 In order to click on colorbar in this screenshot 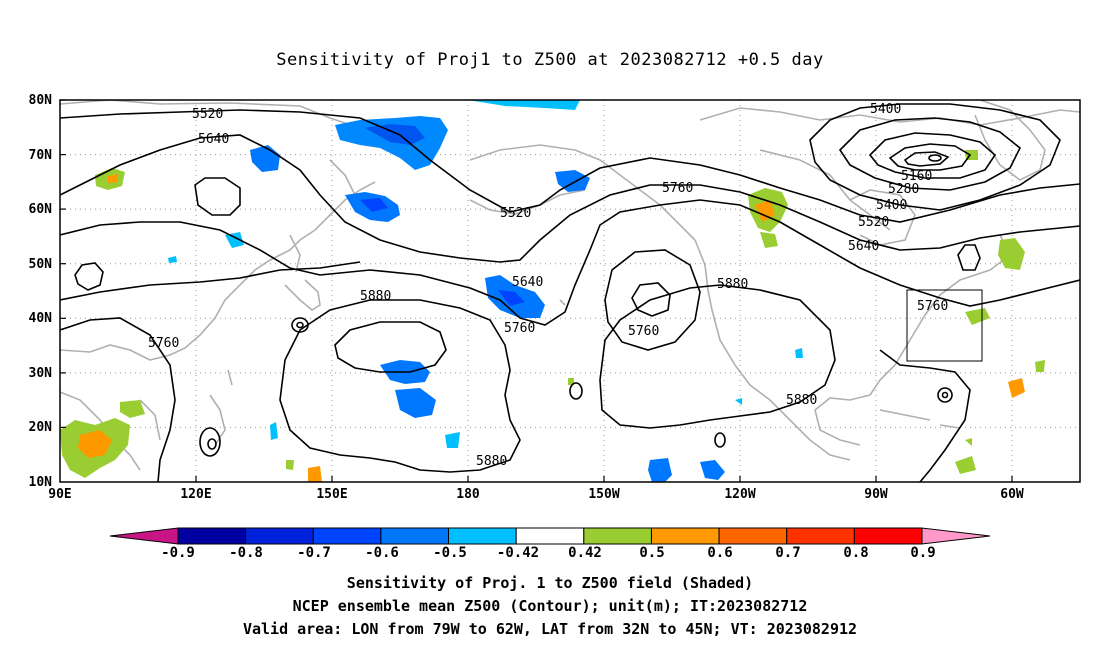, I will do `click(550, 536)`.